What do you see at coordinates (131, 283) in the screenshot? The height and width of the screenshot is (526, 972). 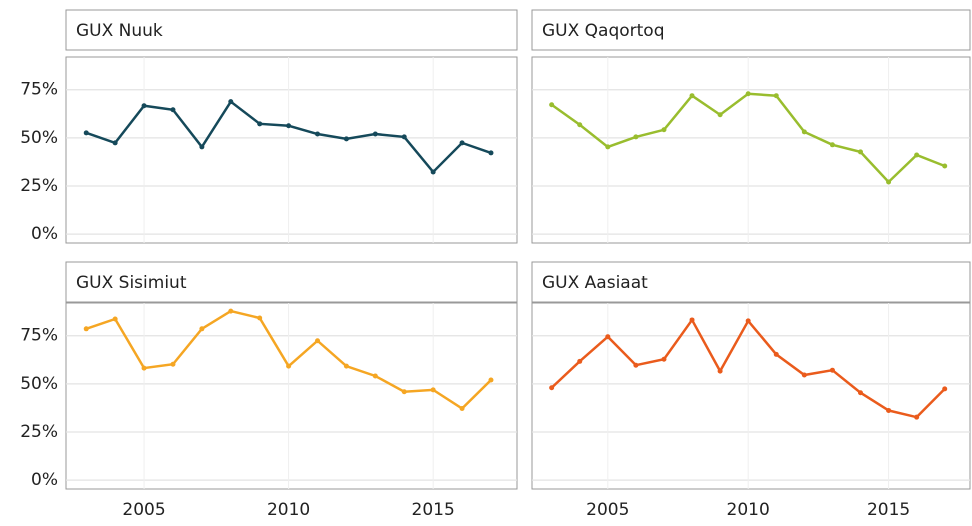 I see `panel-title: GUX Sisimiut` at bounding box center [131, 283].